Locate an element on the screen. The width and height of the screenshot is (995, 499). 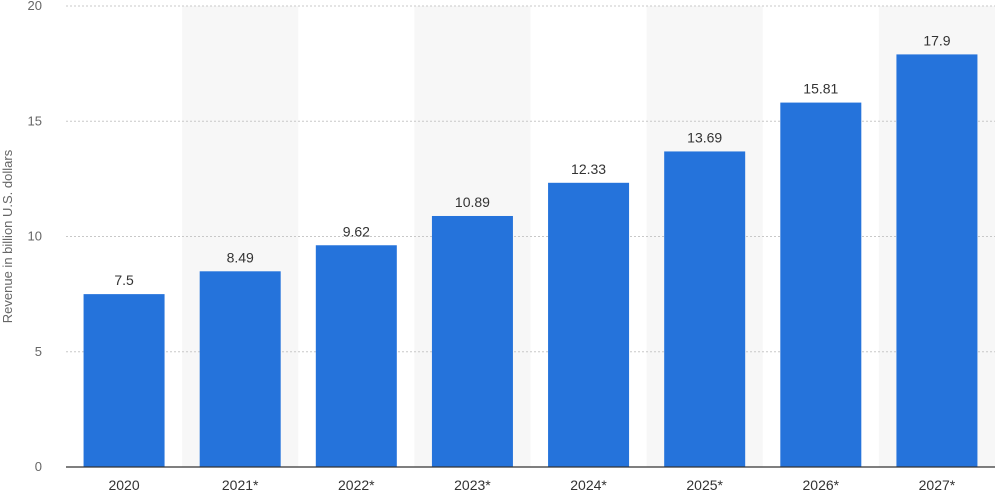
x-tick-label: 2021* is located at coordinates (240, 485).